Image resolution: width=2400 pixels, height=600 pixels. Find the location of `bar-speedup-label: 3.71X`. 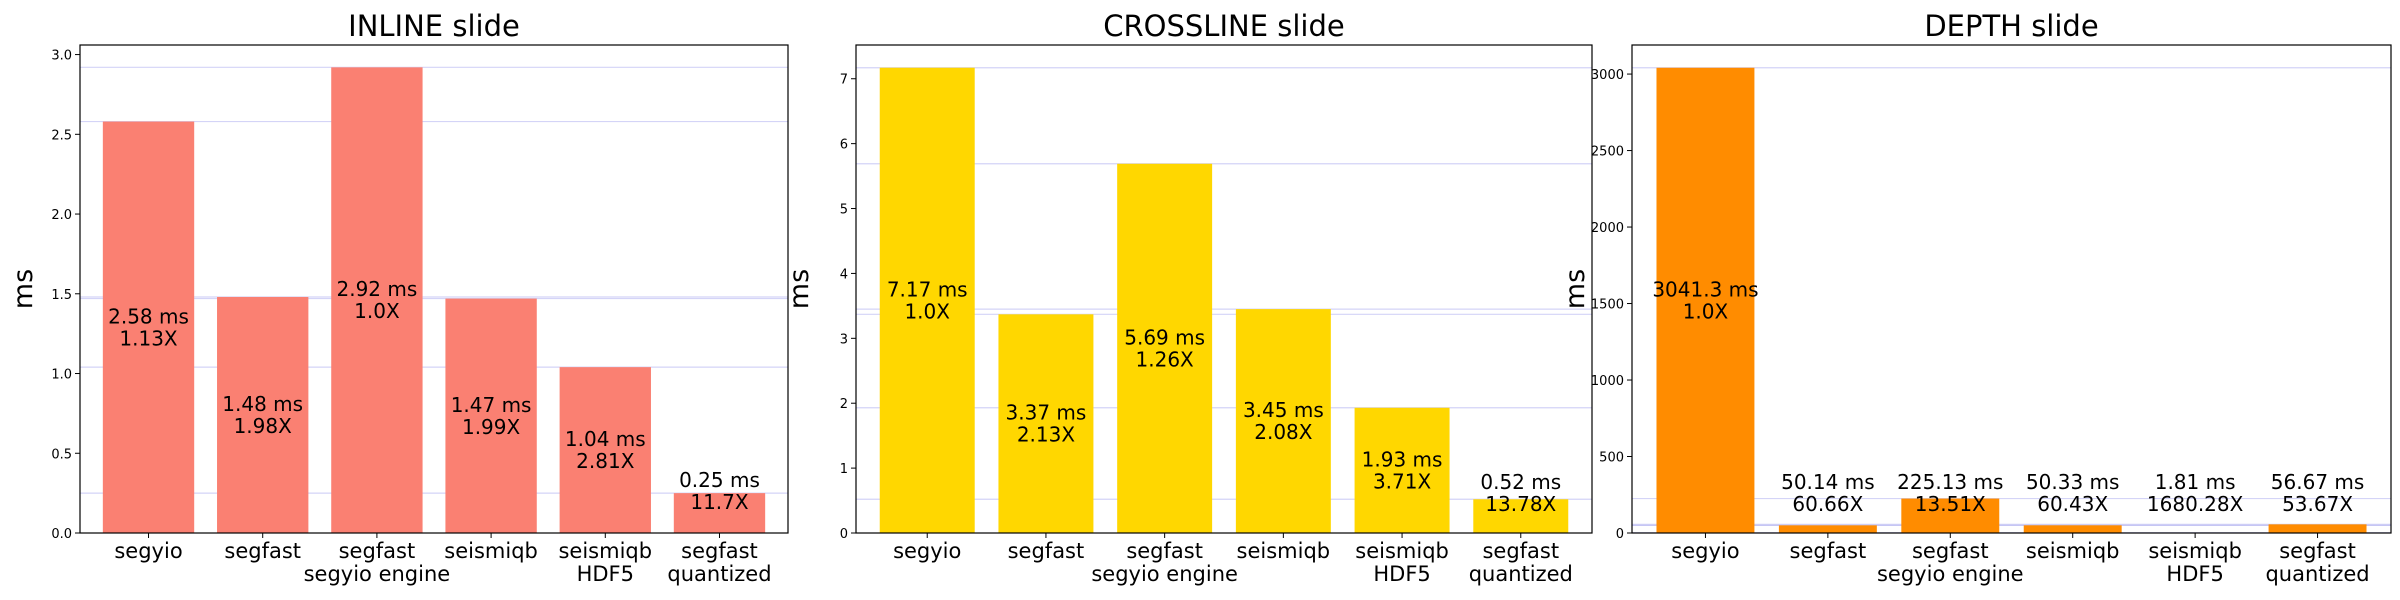

bar-speedup-label: 3.71X is located at coordinates (1402, 481).